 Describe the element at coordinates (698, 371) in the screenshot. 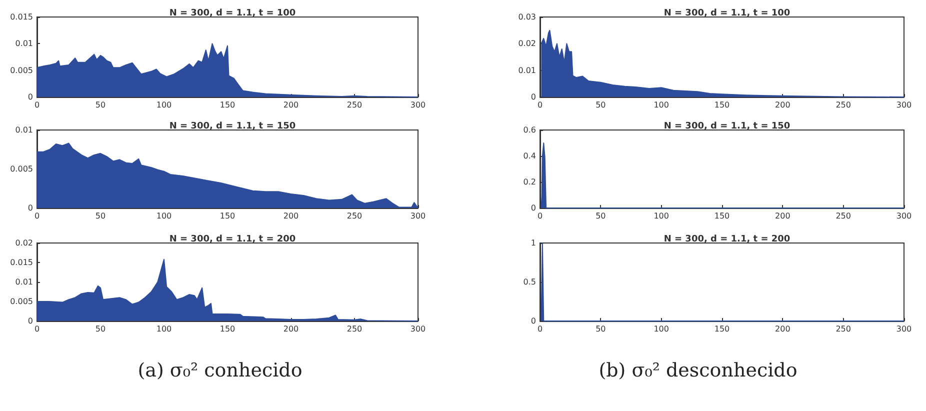

I see `text: (b) σ₀² desconhecido` at that location.